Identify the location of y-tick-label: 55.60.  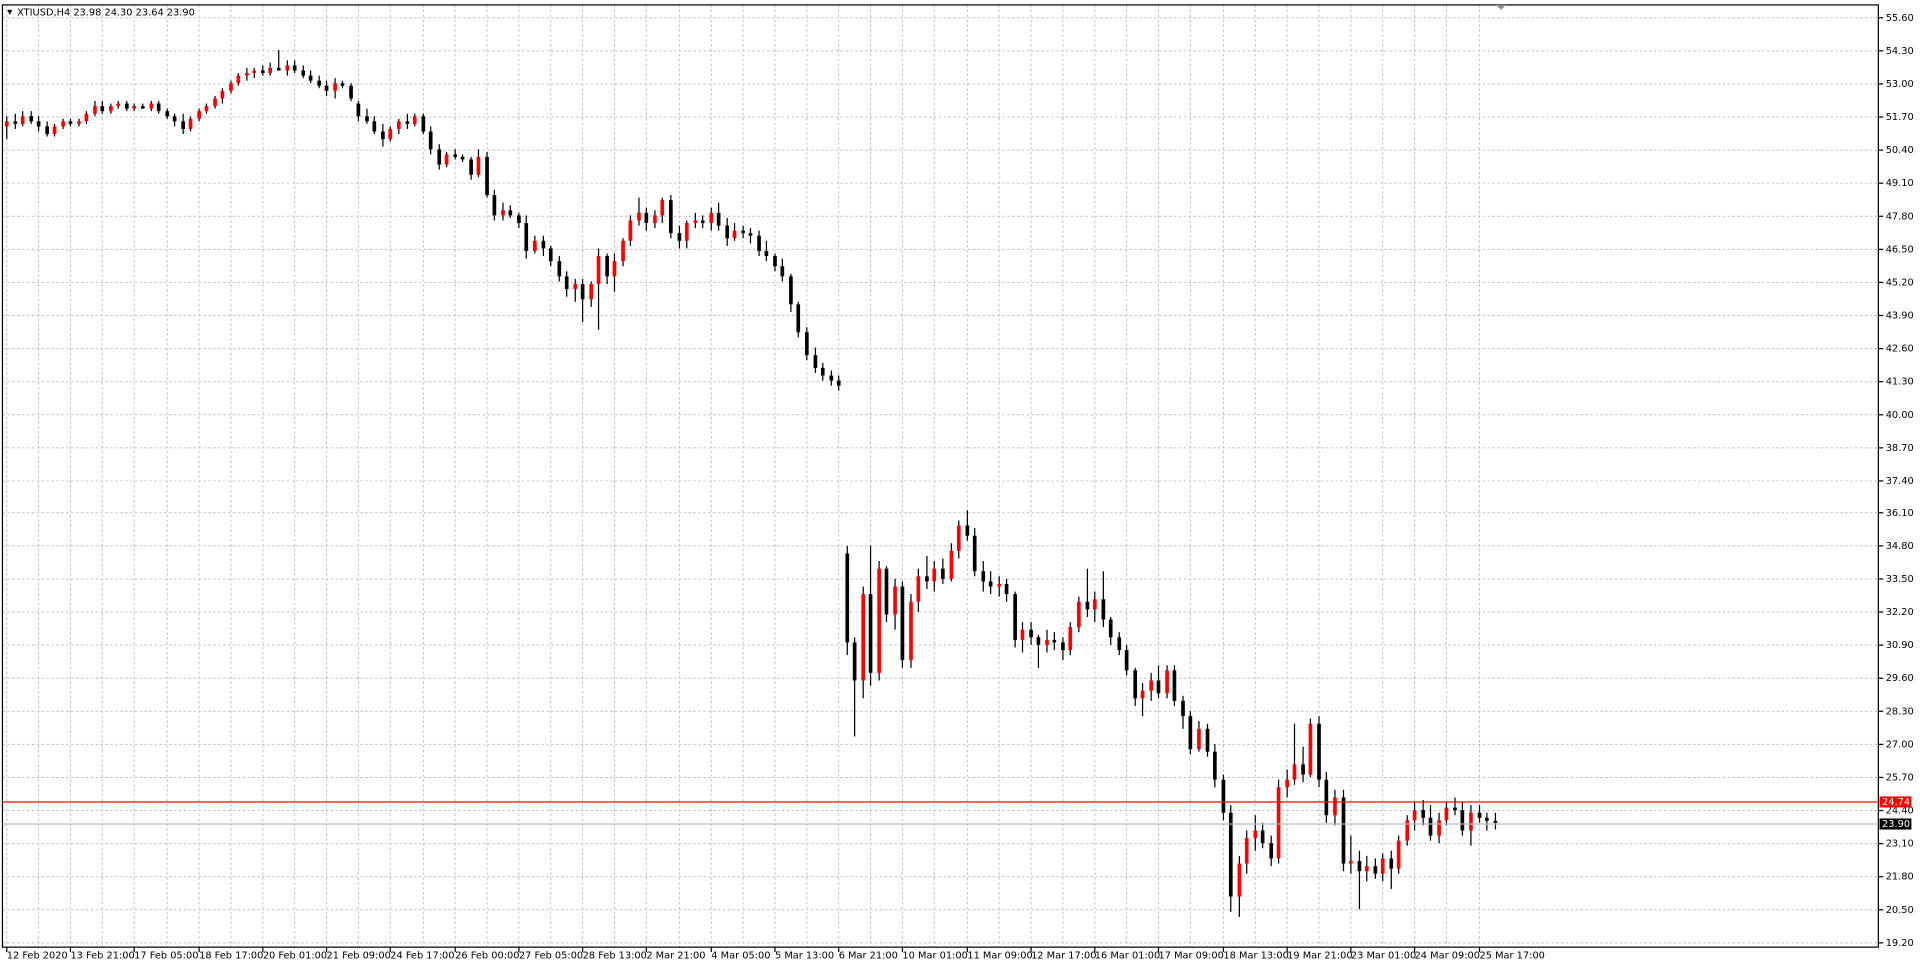
(1900, 18).